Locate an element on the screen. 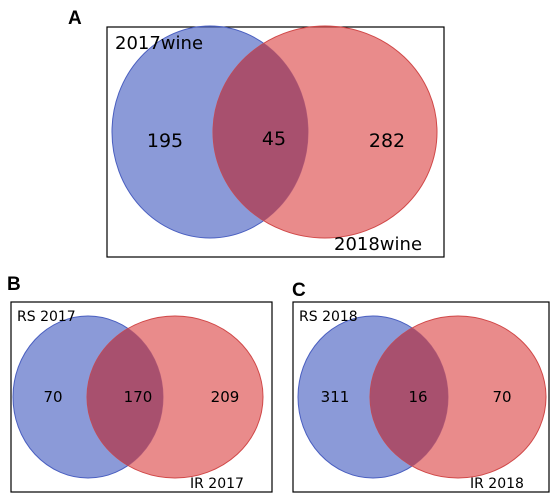 The height and width of the screenshot is (497, 550). panel-b-left-label: RS 2017 is located at coordinates (46, 317).